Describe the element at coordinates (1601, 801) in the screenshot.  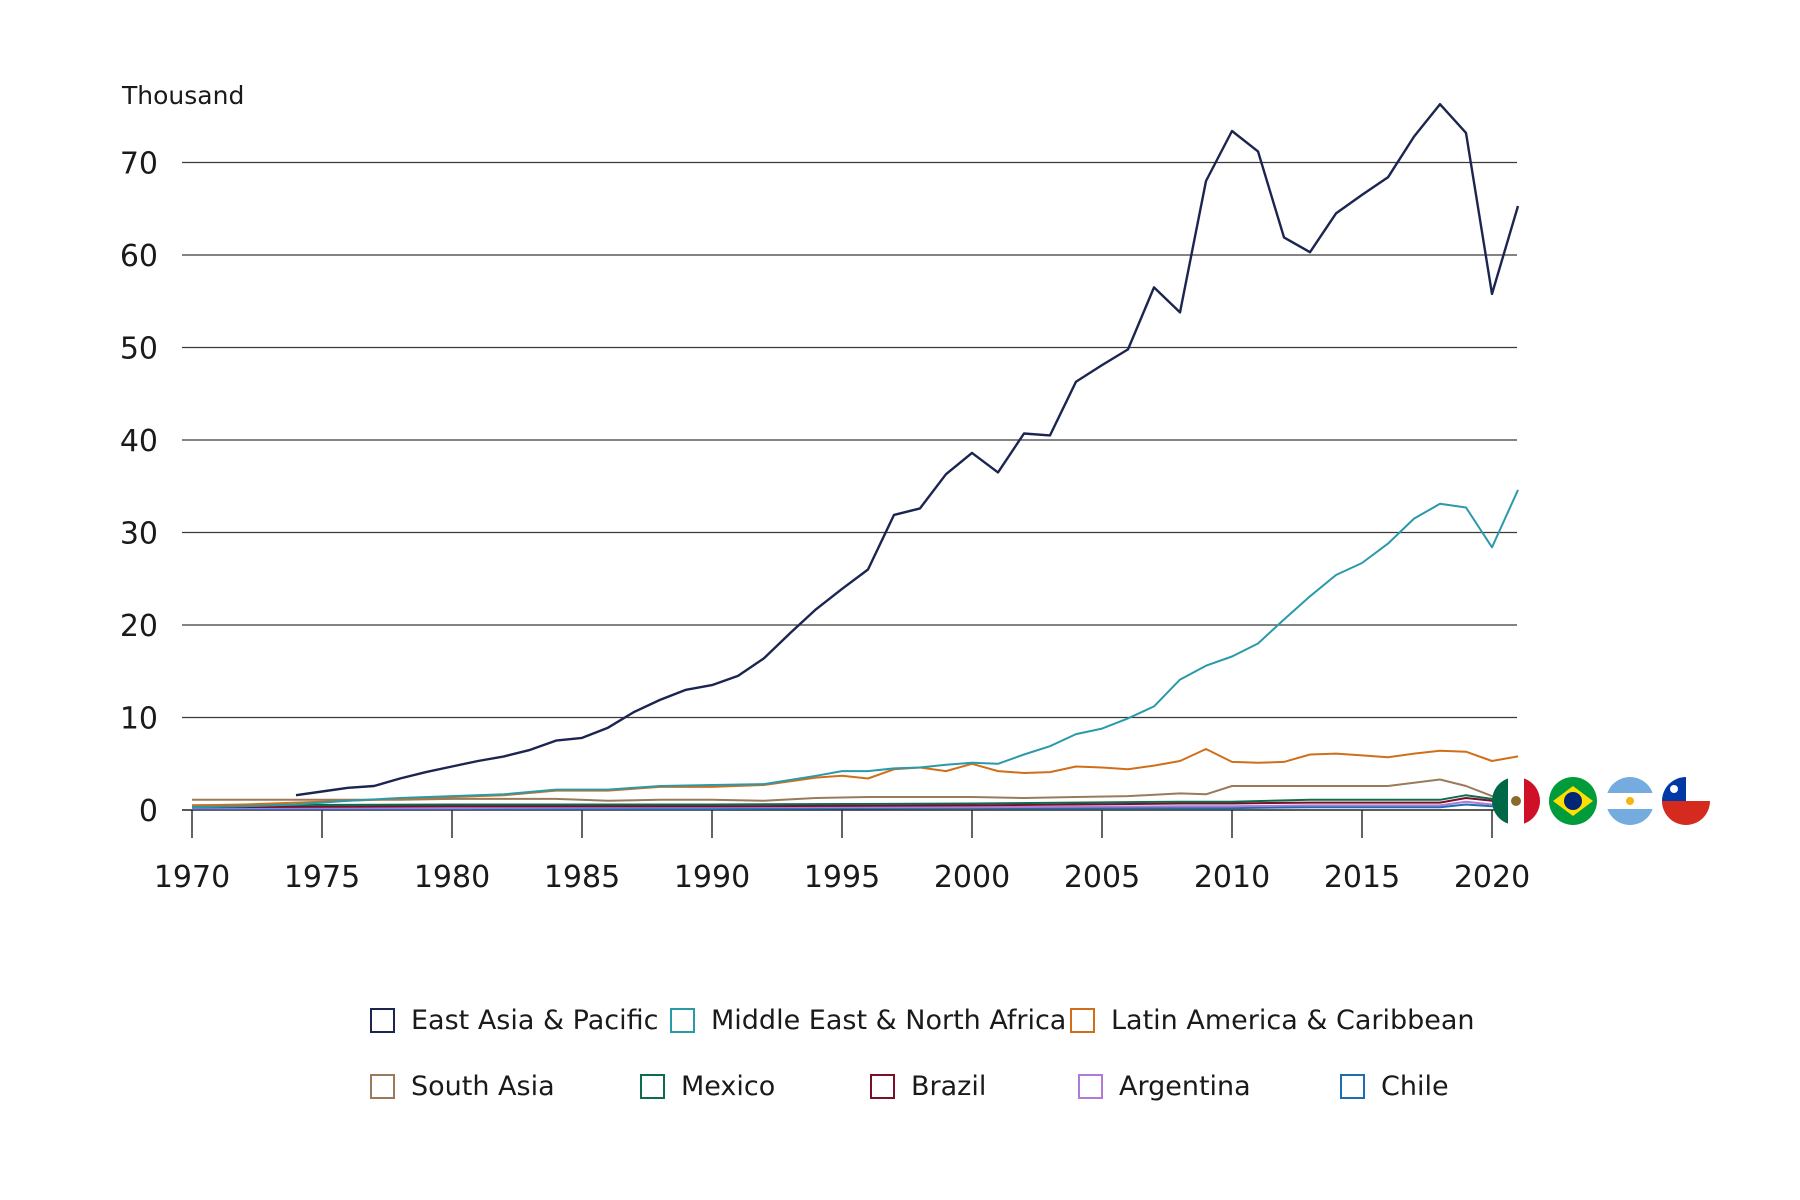
I see `flag-icons` at that location.